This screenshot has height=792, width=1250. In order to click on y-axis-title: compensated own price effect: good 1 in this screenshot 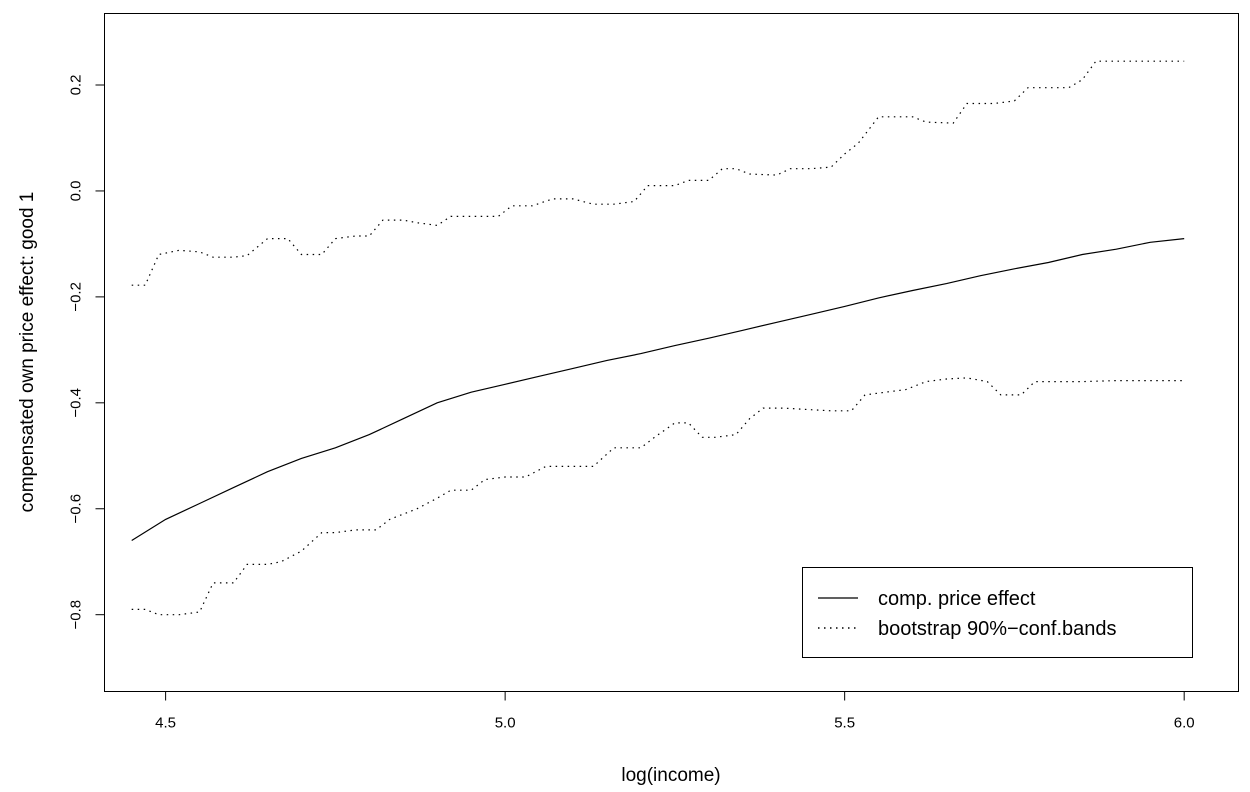, I will do `click(27, 352)`.